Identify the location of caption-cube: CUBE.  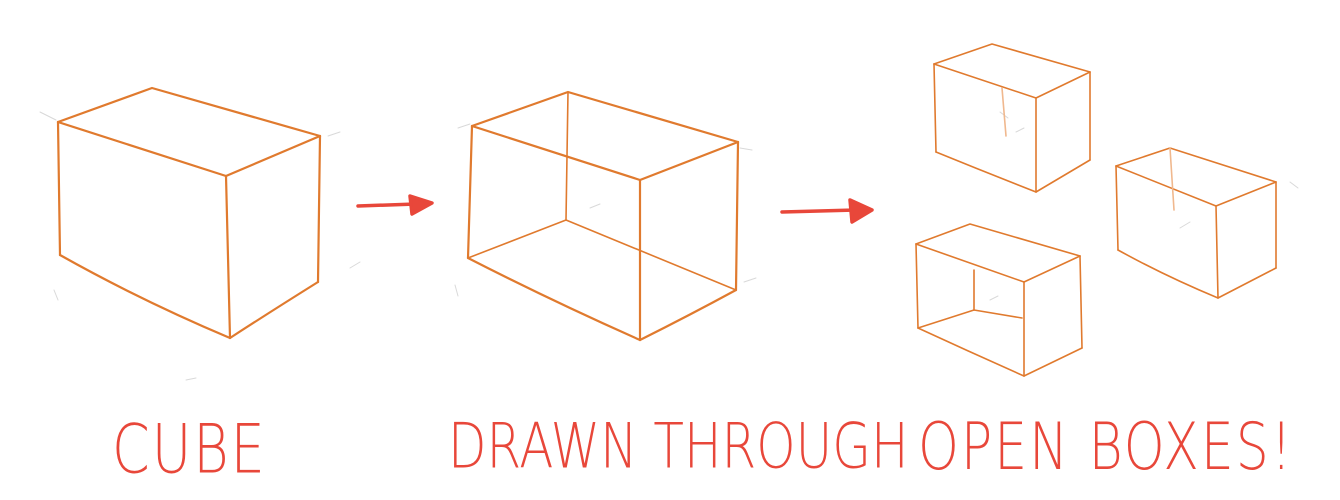
(189, 449).